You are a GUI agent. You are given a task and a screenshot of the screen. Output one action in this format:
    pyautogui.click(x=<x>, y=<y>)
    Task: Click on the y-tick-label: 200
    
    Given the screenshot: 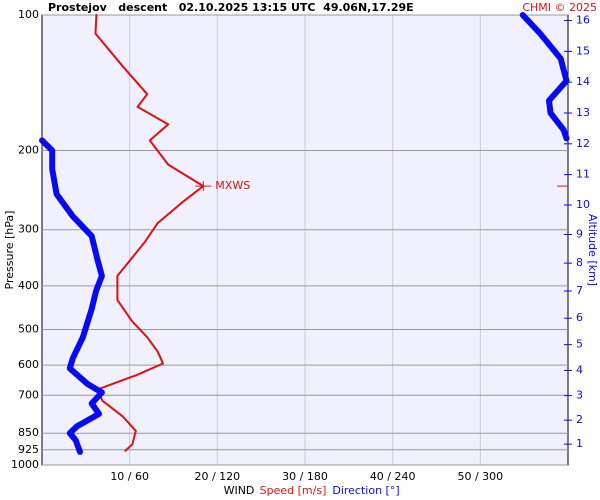 What is the action you would take?
    pyautogui.click(x=28, y=149)
    